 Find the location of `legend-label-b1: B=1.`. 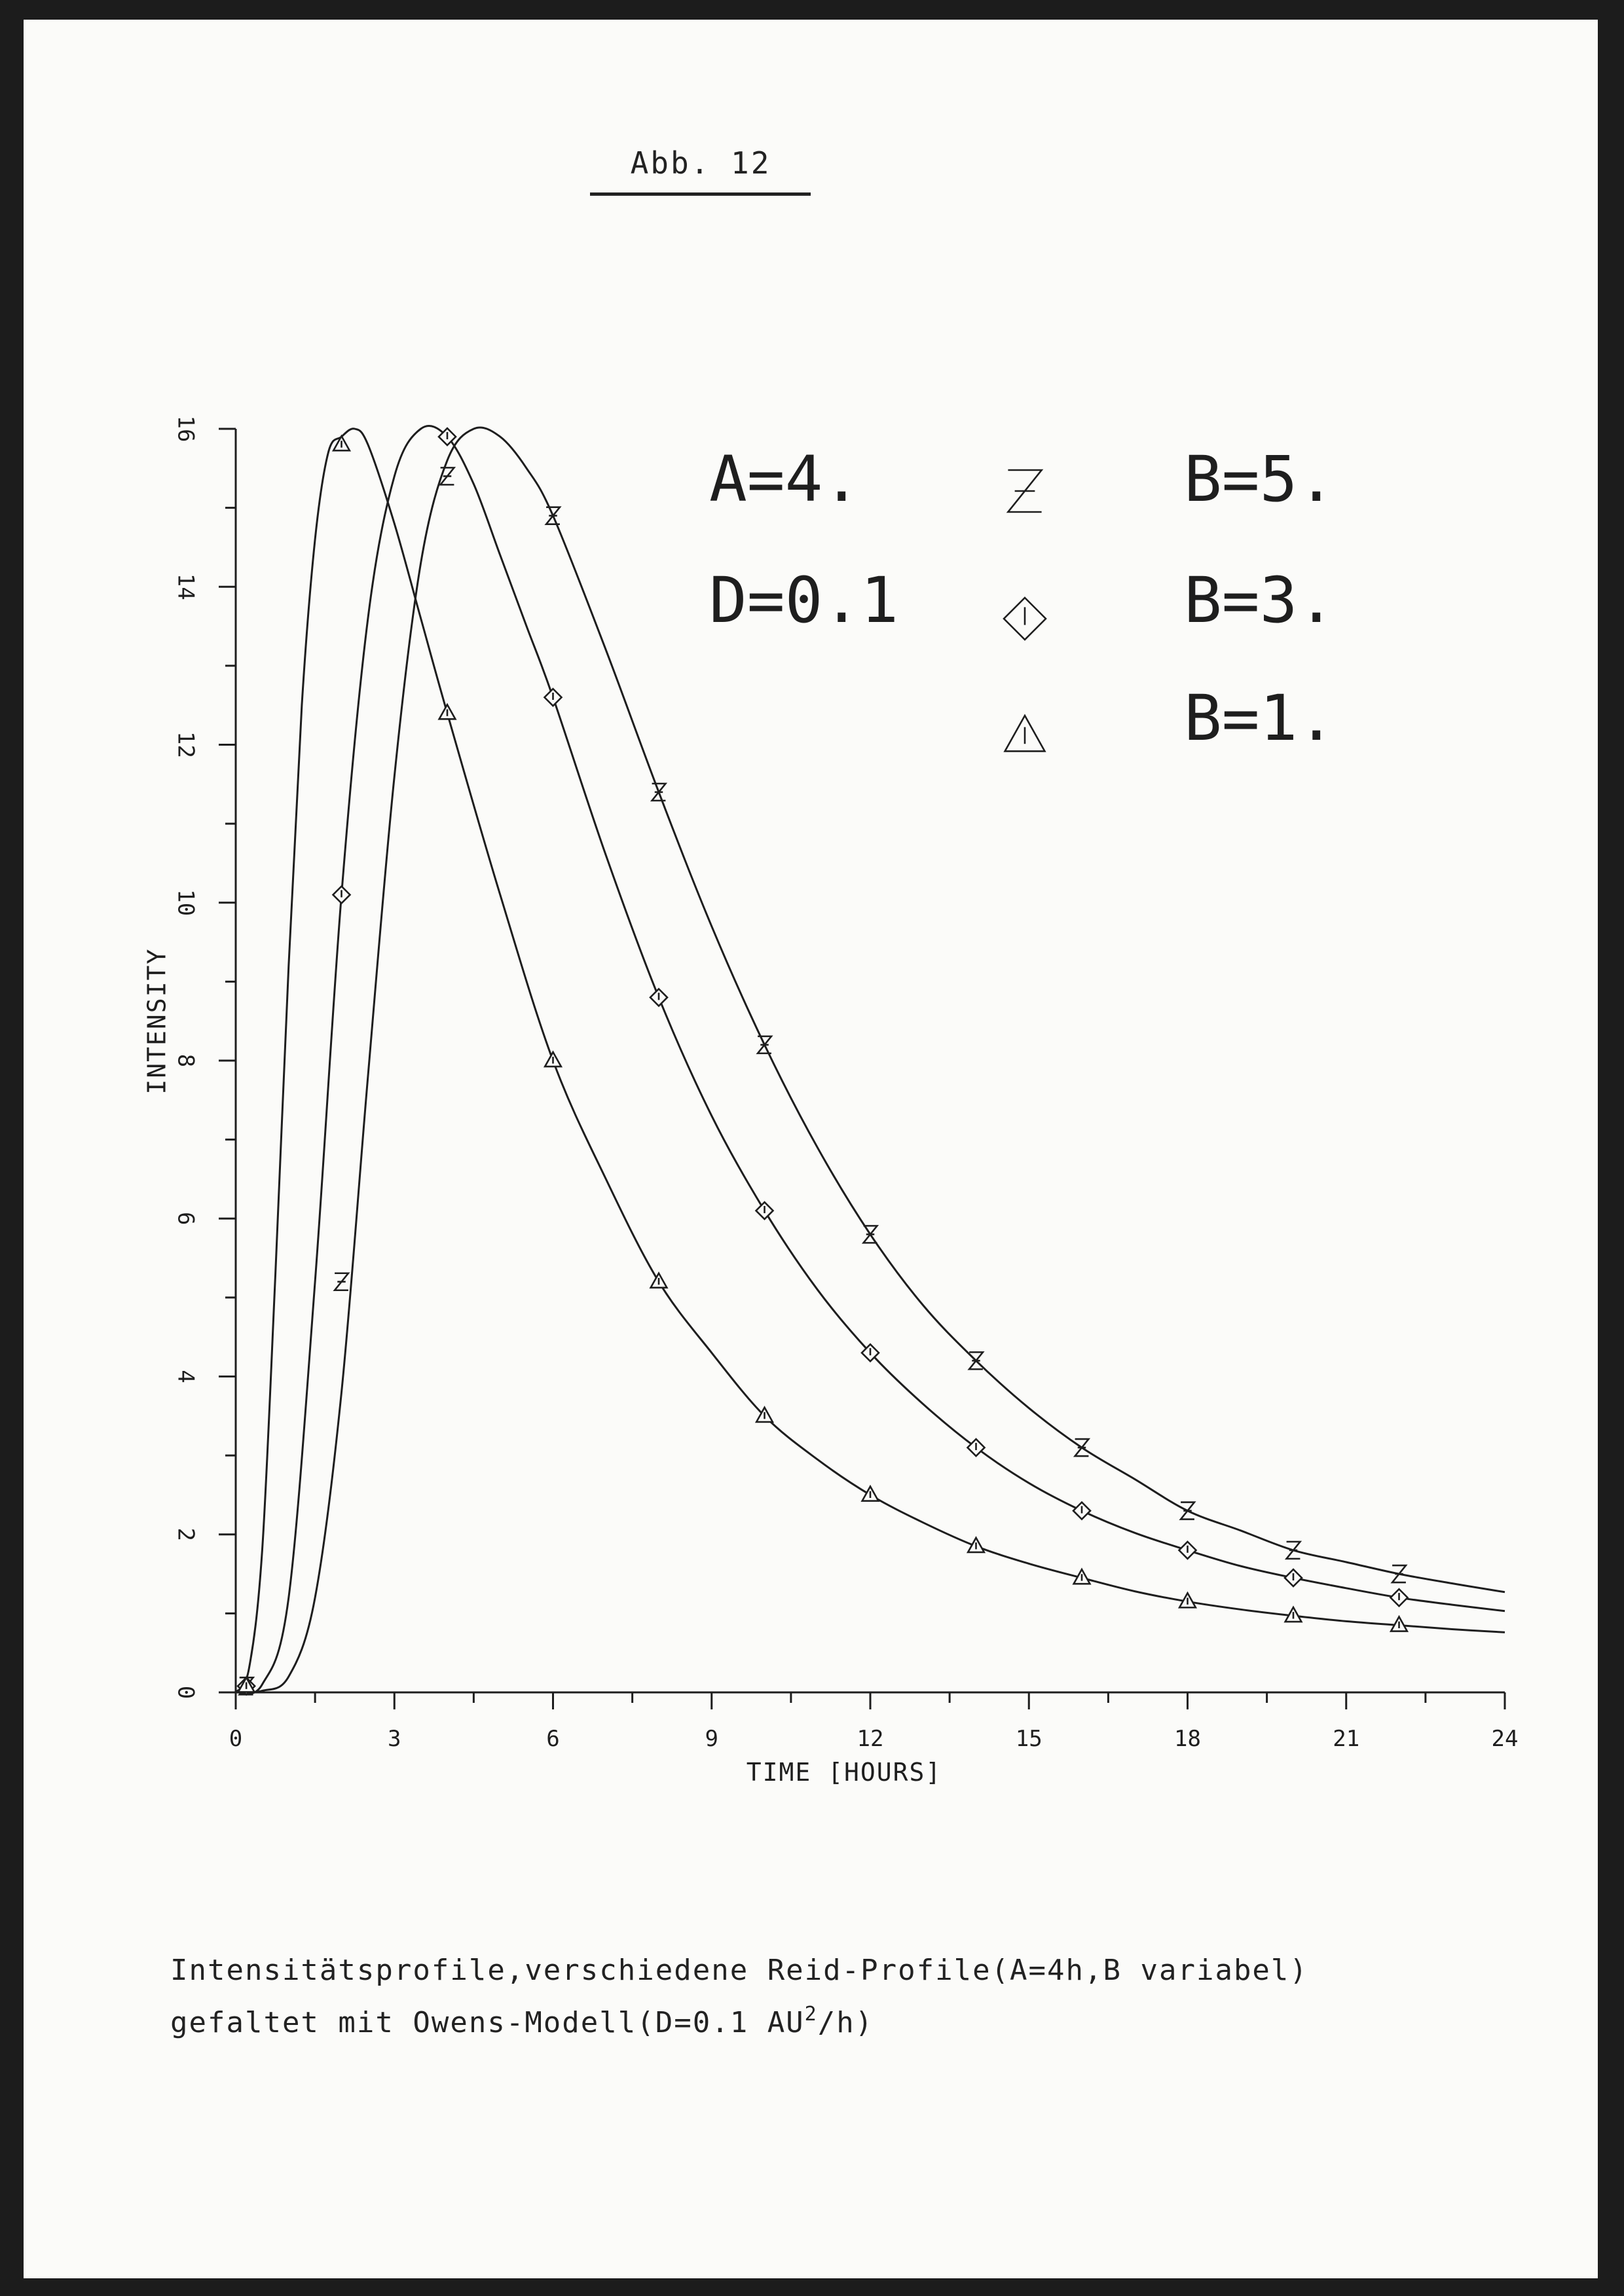

legend-label-b1: B=1. is located at coordinates (1259, 718).